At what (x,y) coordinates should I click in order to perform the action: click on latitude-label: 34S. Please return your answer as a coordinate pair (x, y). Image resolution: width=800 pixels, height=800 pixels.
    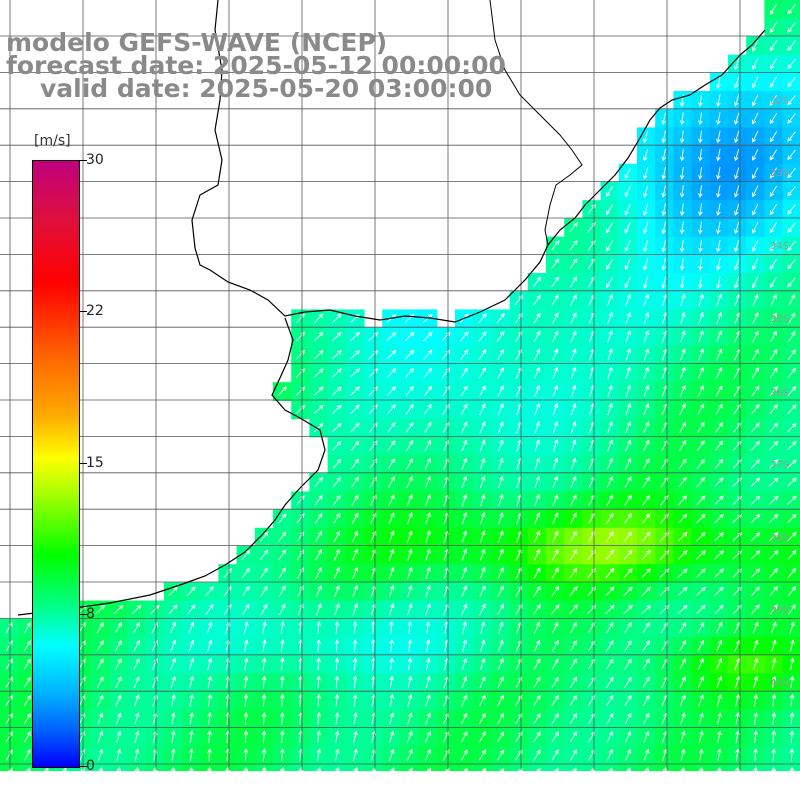
    Looking at the image, I should click on (779, 246).